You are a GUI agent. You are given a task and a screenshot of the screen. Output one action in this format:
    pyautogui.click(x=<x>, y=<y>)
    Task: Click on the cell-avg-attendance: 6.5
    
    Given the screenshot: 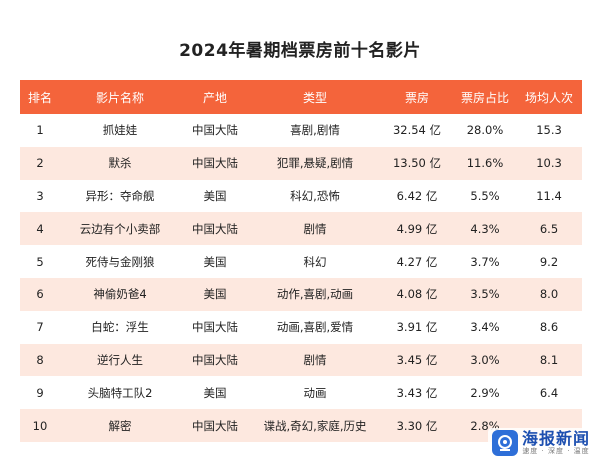 What is the action you would take?
    pyautogui.click(x=549, y=228)
    